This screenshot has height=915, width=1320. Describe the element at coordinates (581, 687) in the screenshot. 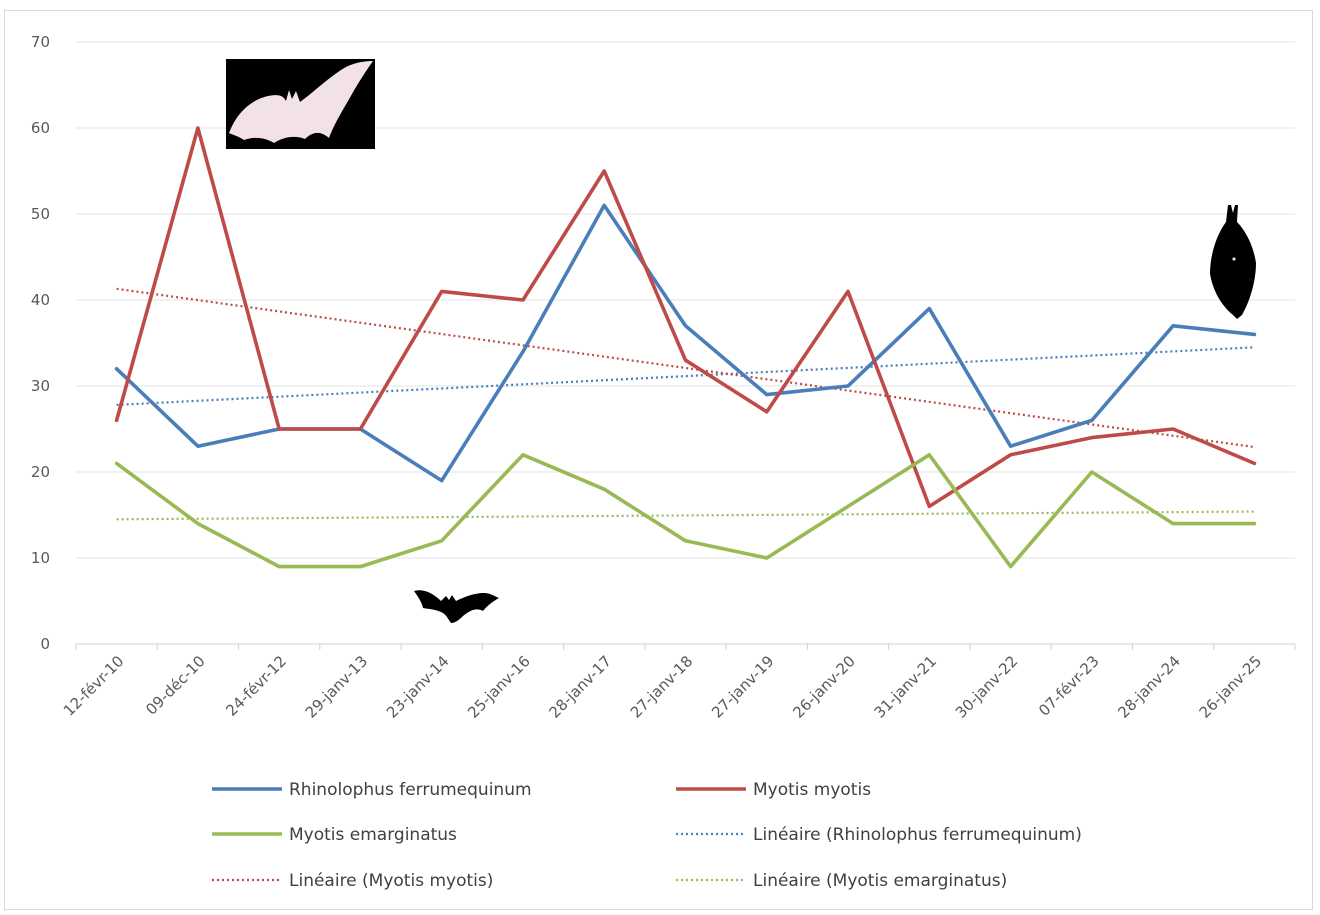

I see `x-tick-label: 28-janv-17` at that location.